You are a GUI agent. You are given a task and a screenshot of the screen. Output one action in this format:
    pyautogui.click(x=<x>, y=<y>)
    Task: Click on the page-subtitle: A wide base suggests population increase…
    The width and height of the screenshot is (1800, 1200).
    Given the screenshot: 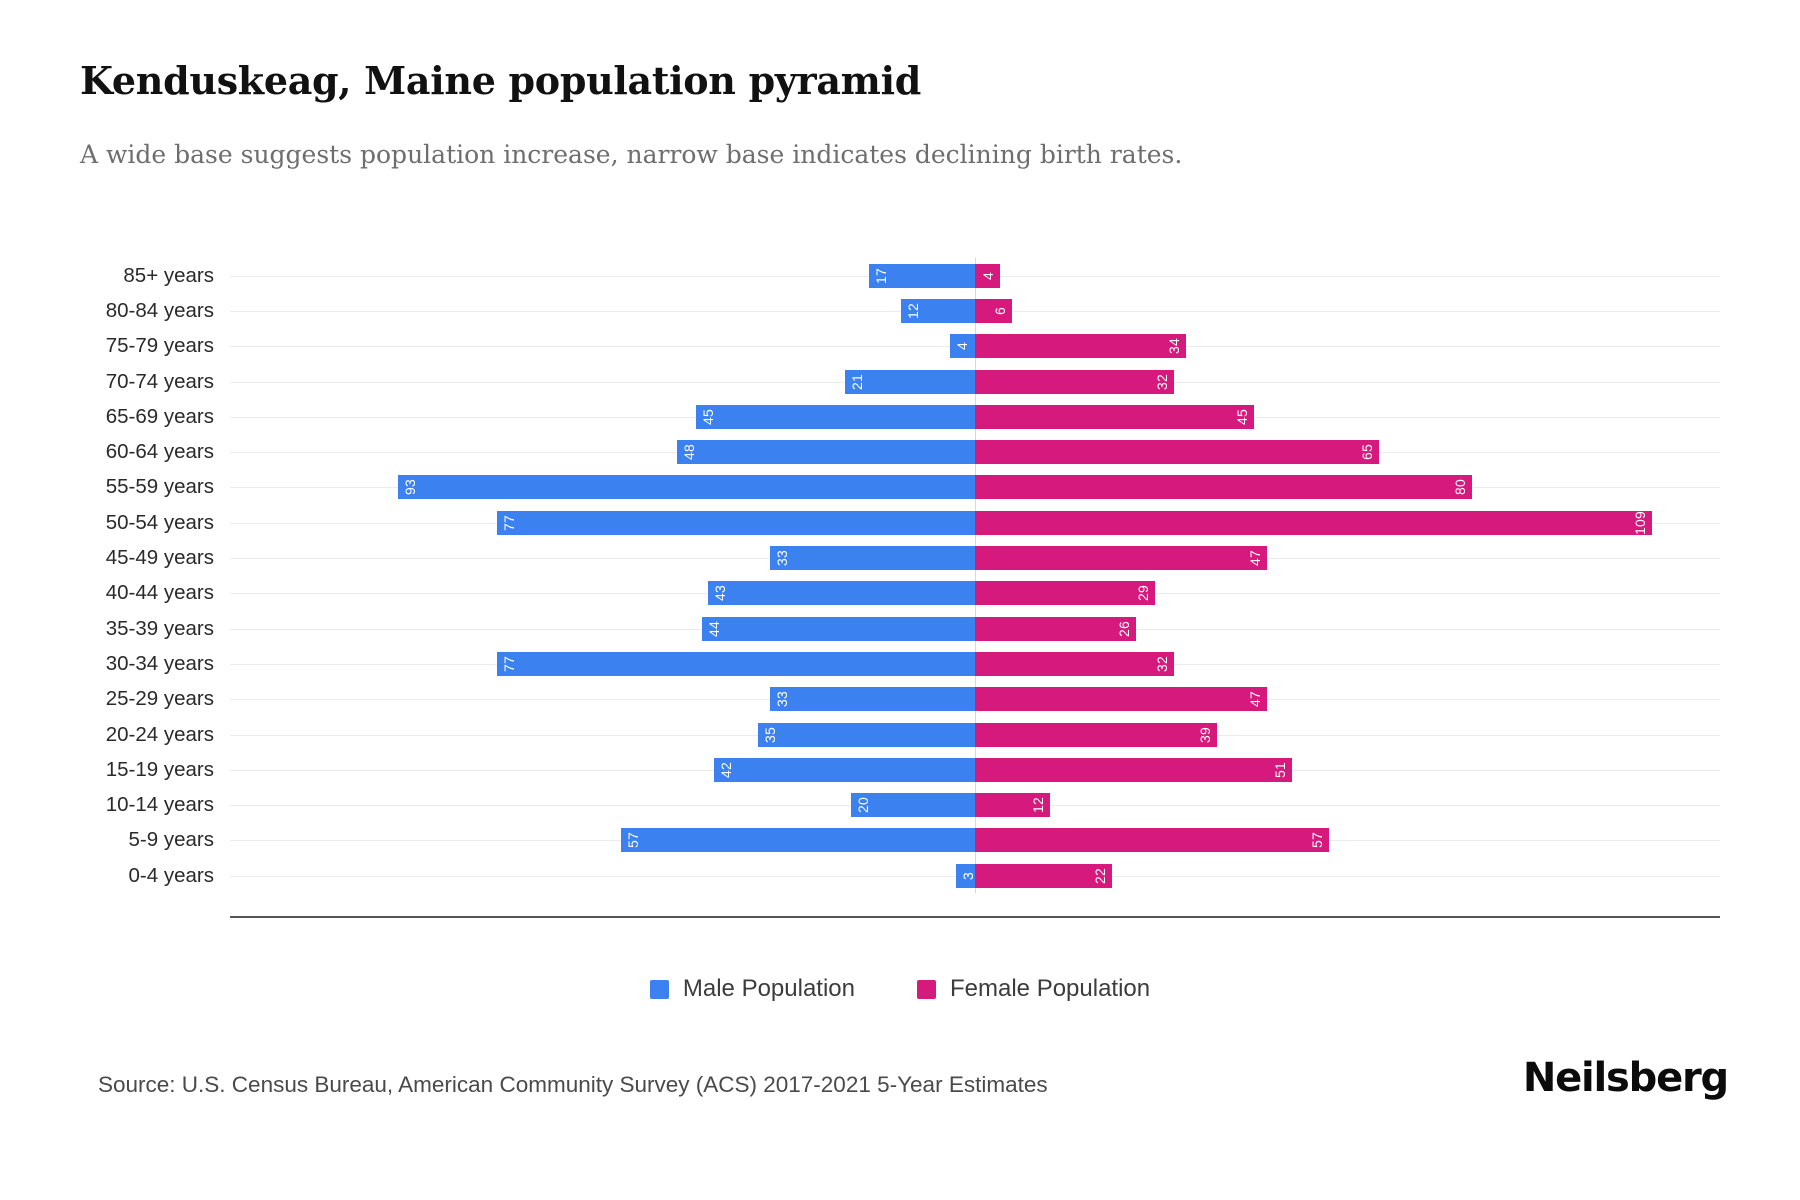 What is the action you would take?
    pyautogui.click(x=631, y=154)
    